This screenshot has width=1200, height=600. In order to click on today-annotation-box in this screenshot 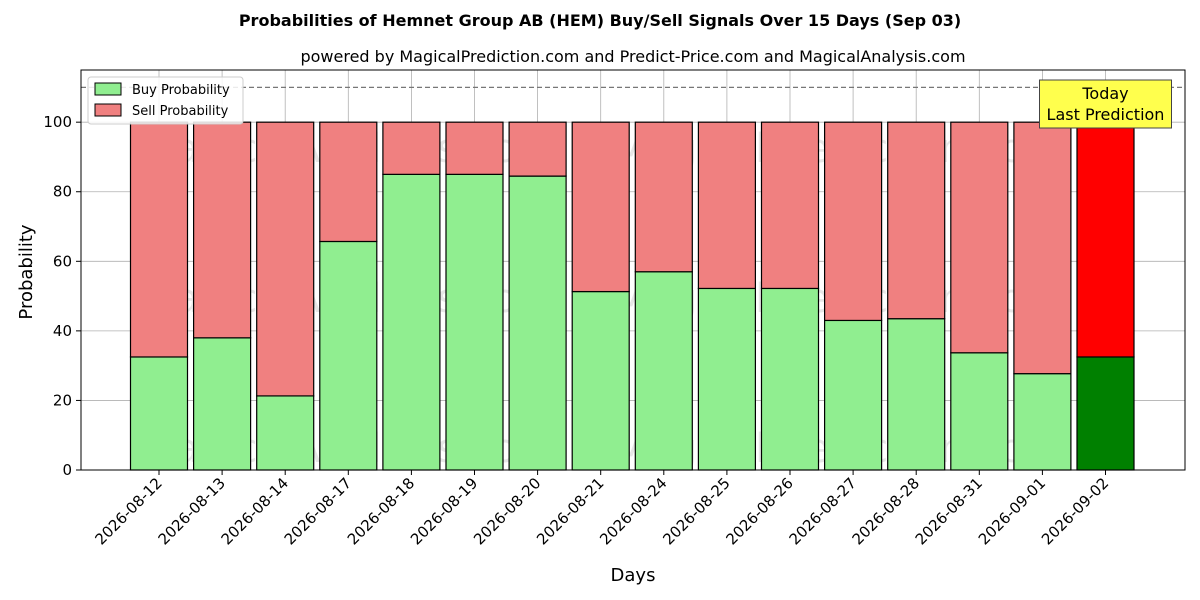, I will do `click(1105, 104)`.